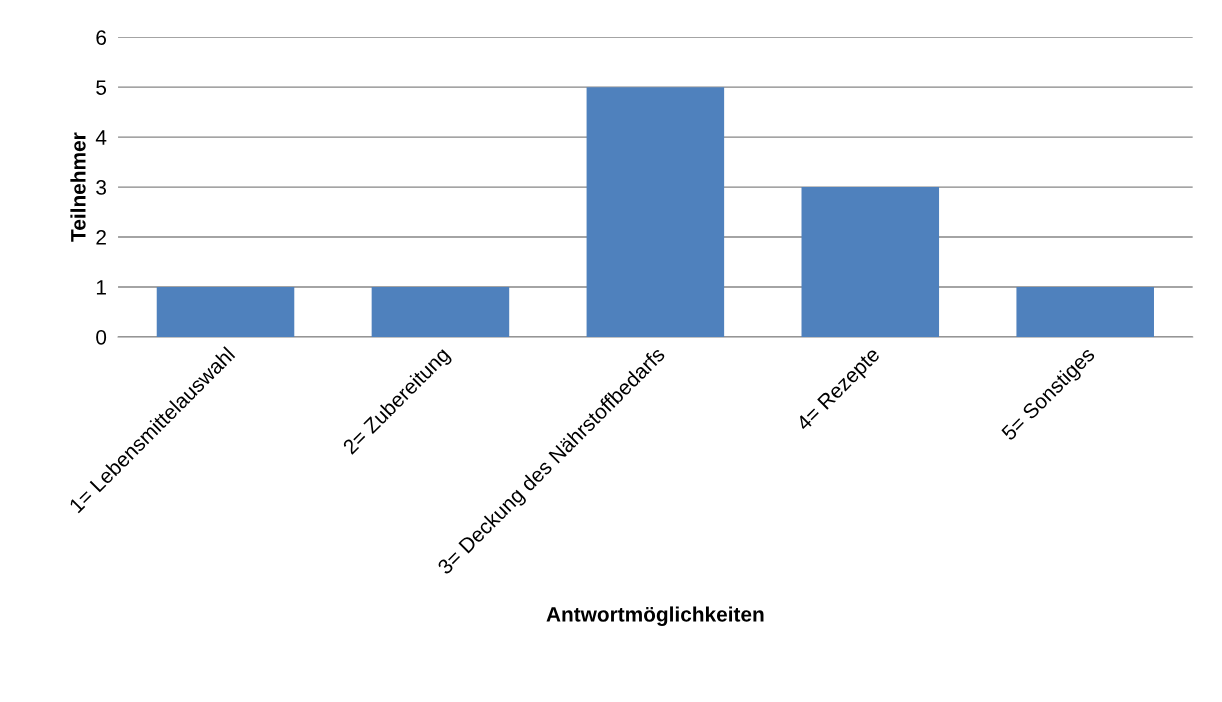 The width and height of the screenshot is (1222, 702). Describe the element at coordinates (655, 616) in the screenshot. I see `x-axis-title: Antwortmöglichkeiten` at that location.